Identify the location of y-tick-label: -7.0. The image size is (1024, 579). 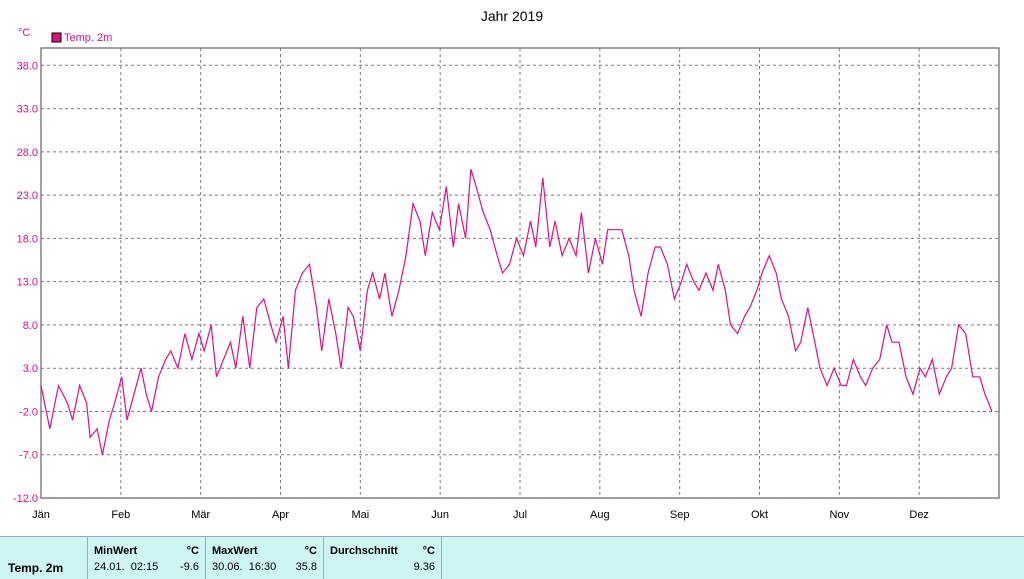
(28, 456).